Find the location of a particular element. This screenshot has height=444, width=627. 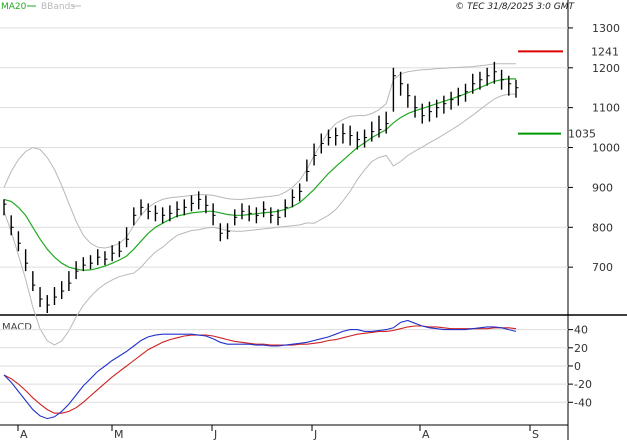

legend-bbands: BBands is located at coordinates (58, 7).